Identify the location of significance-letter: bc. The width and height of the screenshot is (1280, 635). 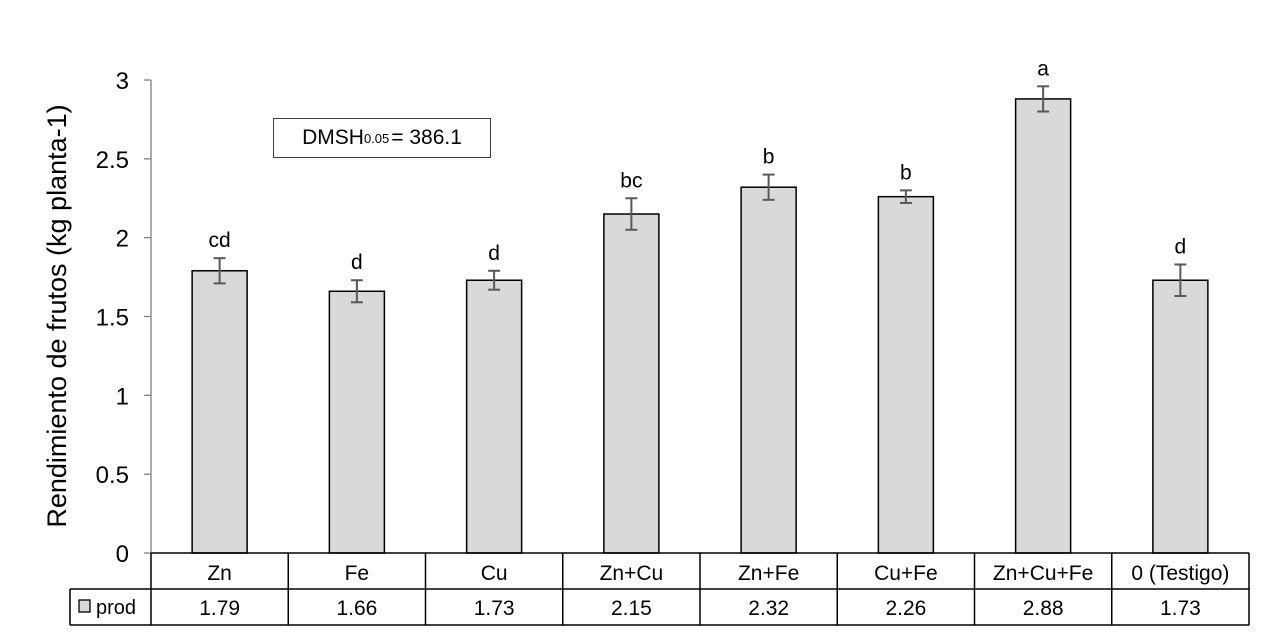
(631, 180).